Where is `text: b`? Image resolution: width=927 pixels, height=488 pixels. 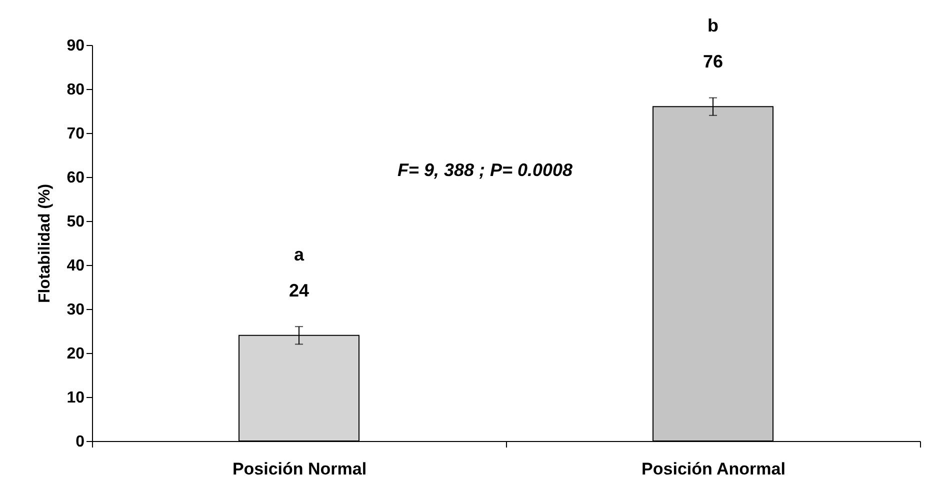 text: b is located at coordinates (713, 26).